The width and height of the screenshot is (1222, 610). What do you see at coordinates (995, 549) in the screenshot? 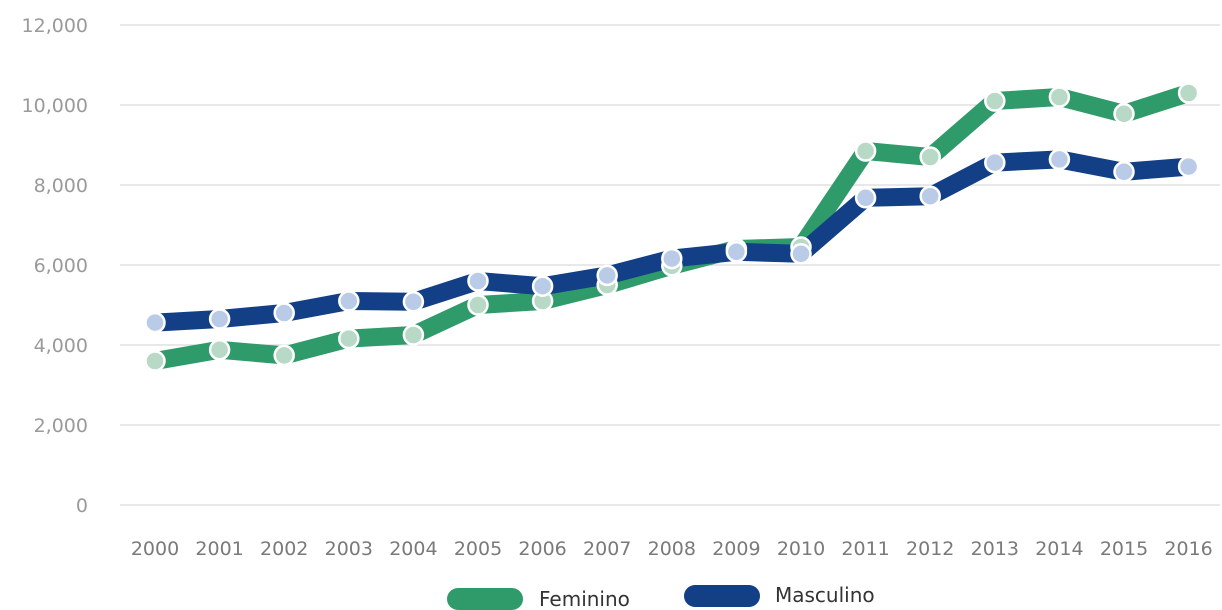
I see `x-tick-label: 2013` at bounding box center [995, 549].